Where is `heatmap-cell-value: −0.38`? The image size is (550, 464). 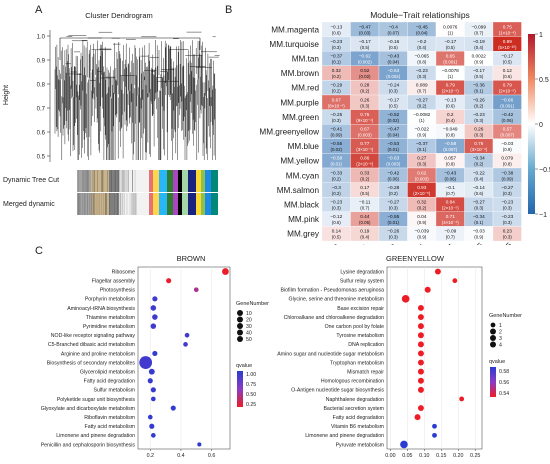
heatmap-cell-value: −0.38 is located at coordinates (507, 172).